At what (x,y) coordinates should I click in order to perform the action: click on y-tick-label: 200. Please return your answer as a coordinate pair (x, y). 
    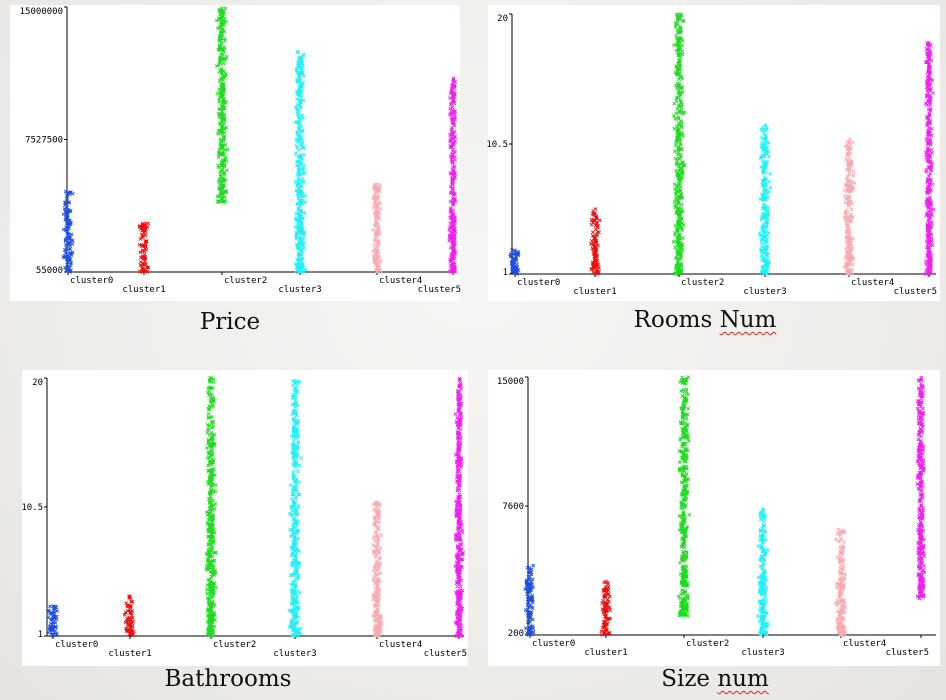
    Looking at the image, I should click on (516, 634).